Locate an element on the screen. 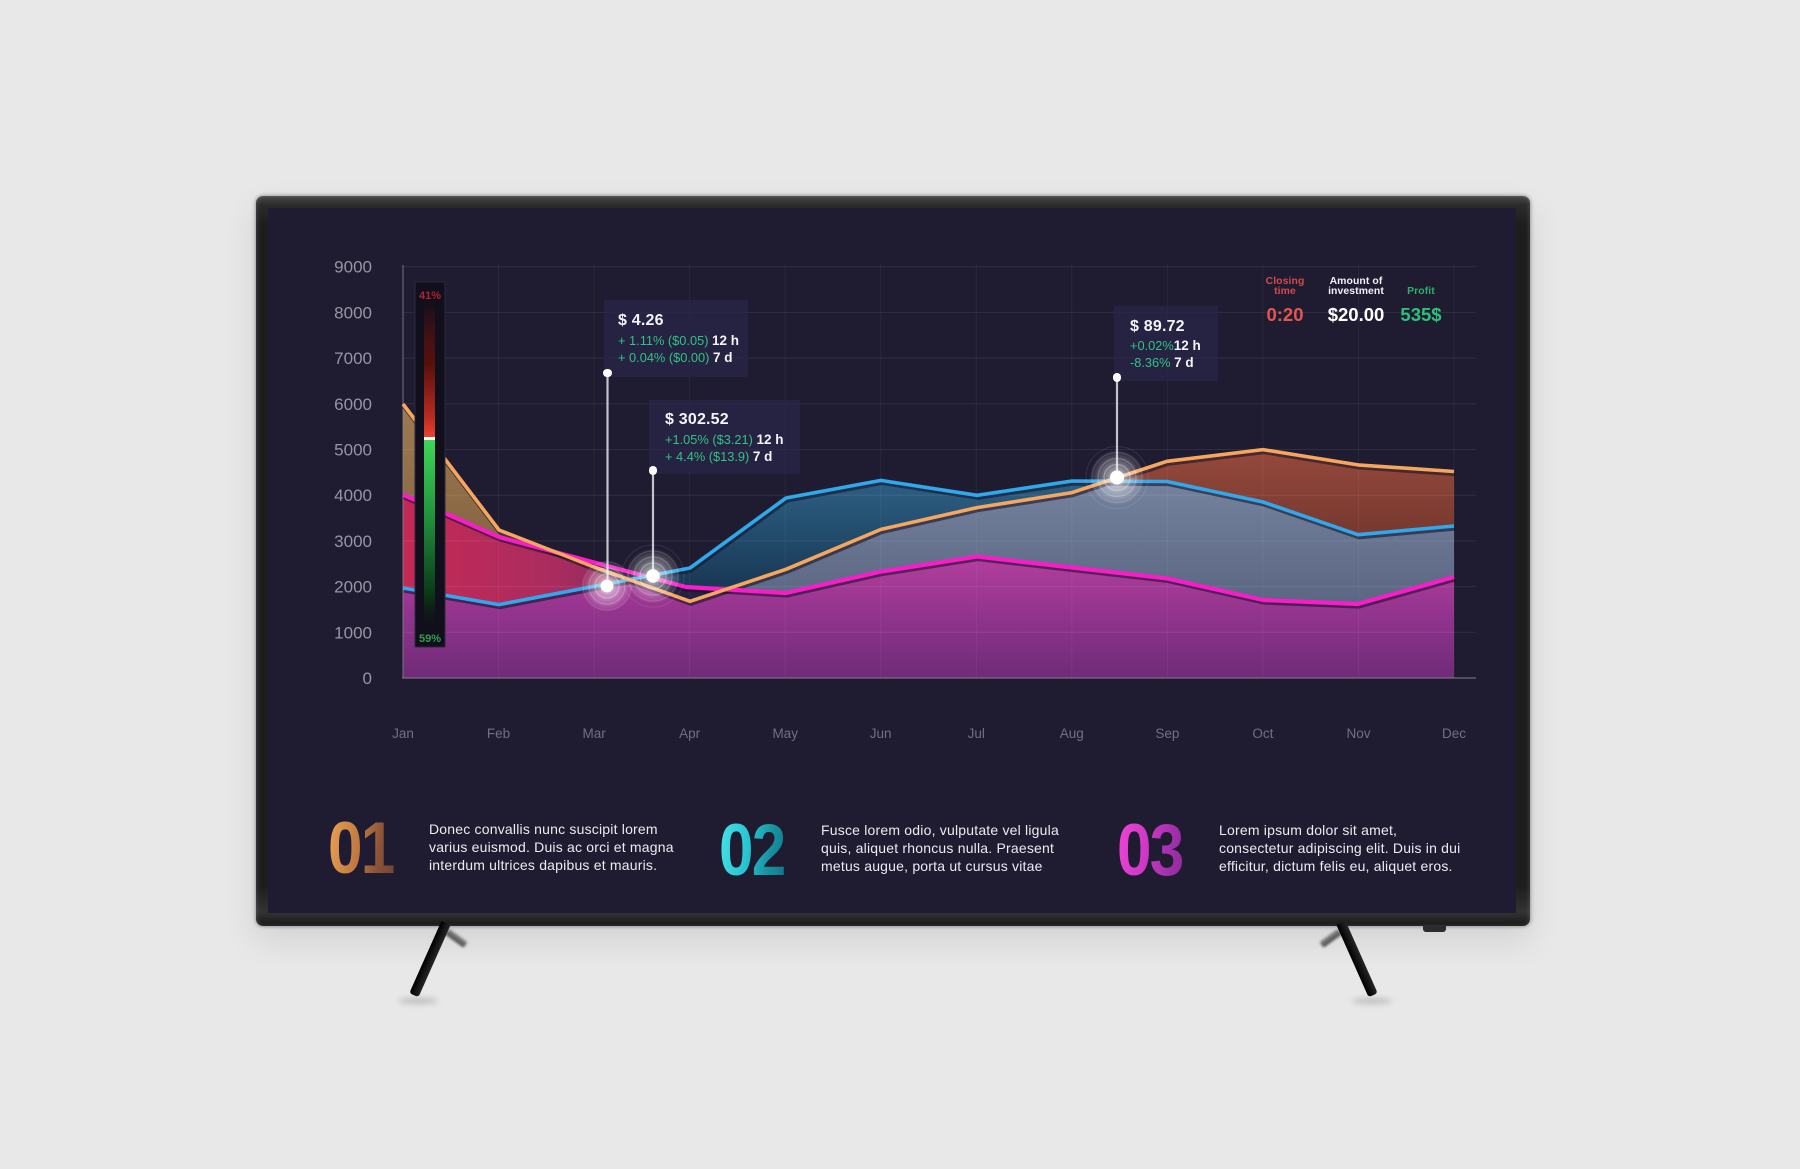 This screenshot has width=1800, height=1169. svg-text: 8000 is located at coordinates (353, 312).